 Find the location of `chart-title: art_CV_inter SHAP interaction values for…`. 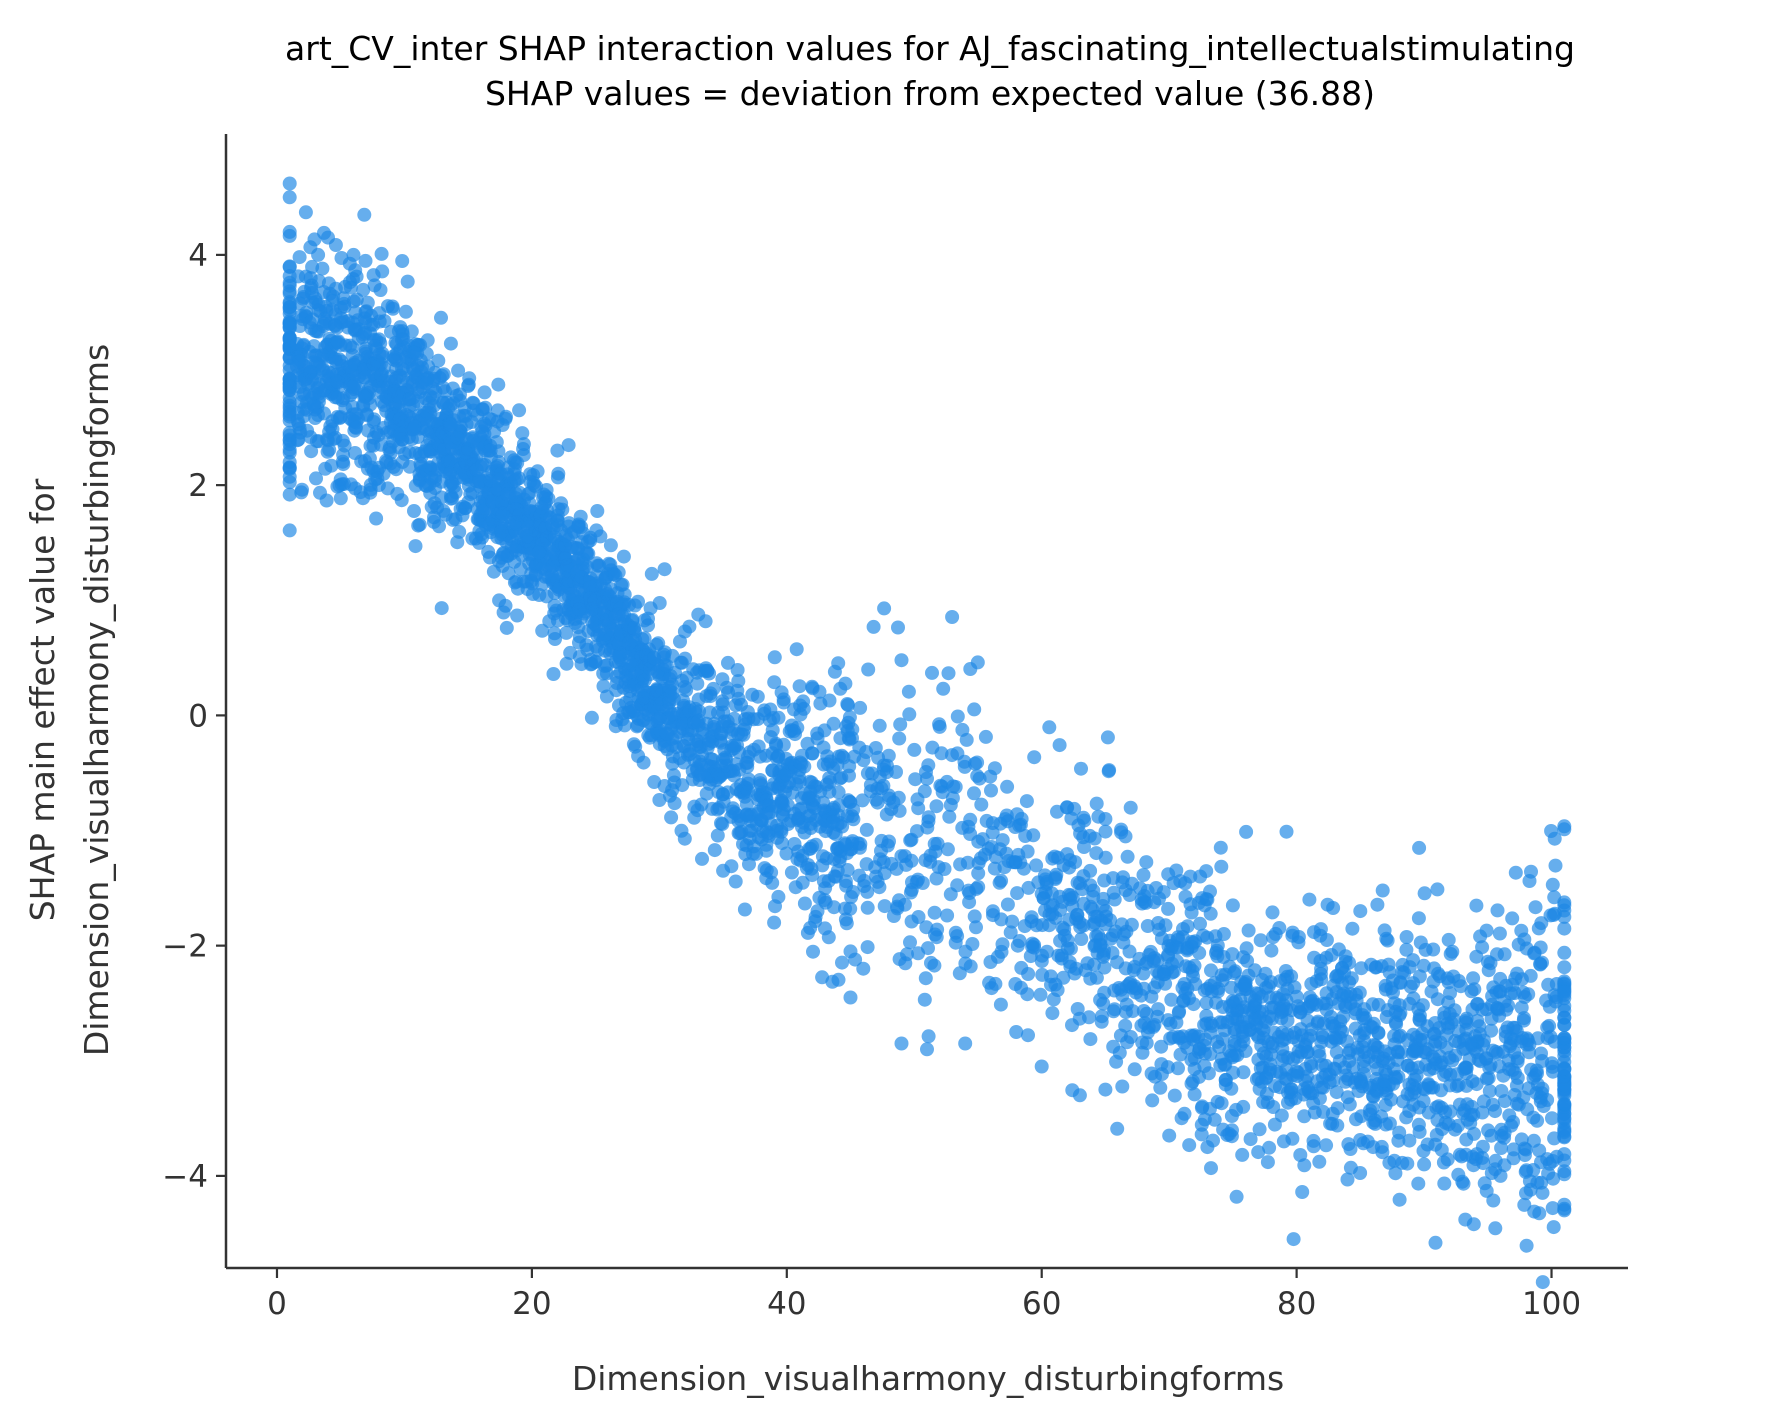

chart-title: art_CV_inter SHAP interaction values for… is located at coordinates (930, 48).